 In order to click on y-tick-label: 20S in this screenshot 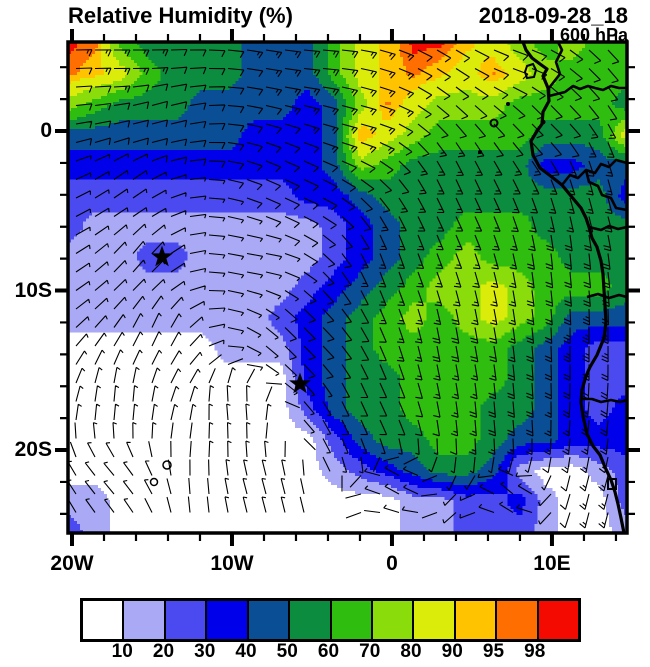, I will do `click(33, 450)`.